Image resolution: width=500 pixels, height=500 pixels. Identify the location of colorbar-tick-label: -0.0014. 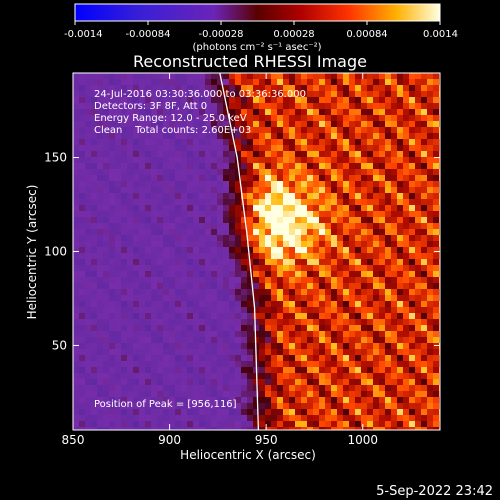
(83, 34).